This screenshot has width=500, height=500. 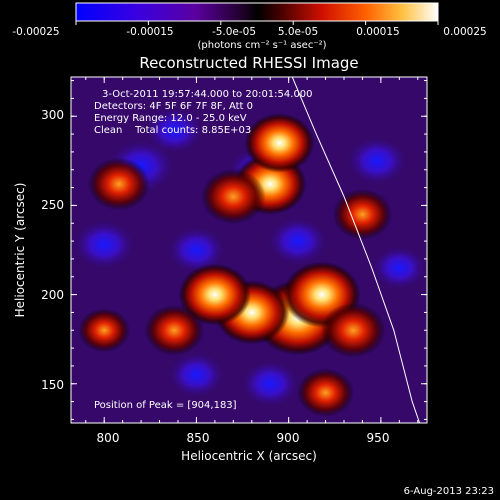 I want to click on date-stamp: 6-Aug-2013 23:23, so click(x=449, y=491).